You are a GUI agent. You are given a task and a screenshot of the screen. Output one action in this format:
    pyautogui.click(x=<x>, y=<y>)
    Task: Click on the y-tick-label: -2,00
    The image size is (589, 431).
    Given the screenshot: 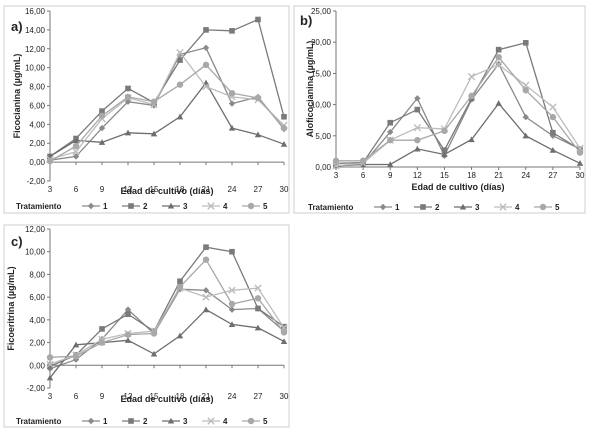 What is the action you would take?
    pyautogui.click(x=36, y=181)
    